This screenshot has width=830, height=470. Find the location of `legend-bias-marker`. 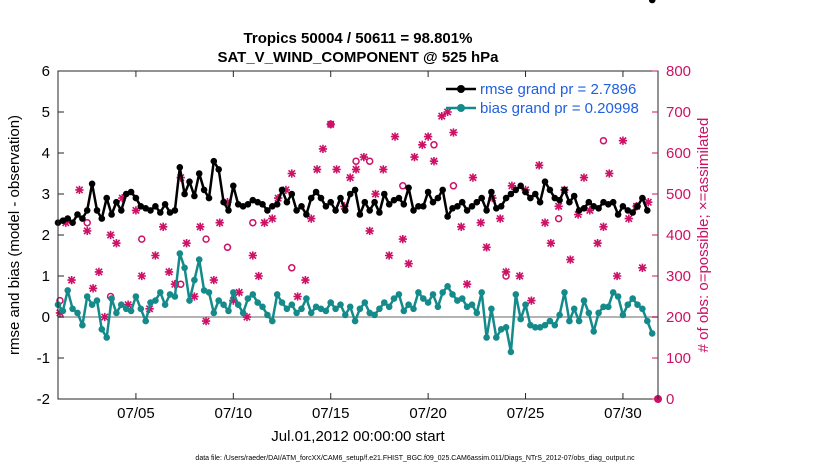

legend-bias-marker is located at coordinates (461, 108).